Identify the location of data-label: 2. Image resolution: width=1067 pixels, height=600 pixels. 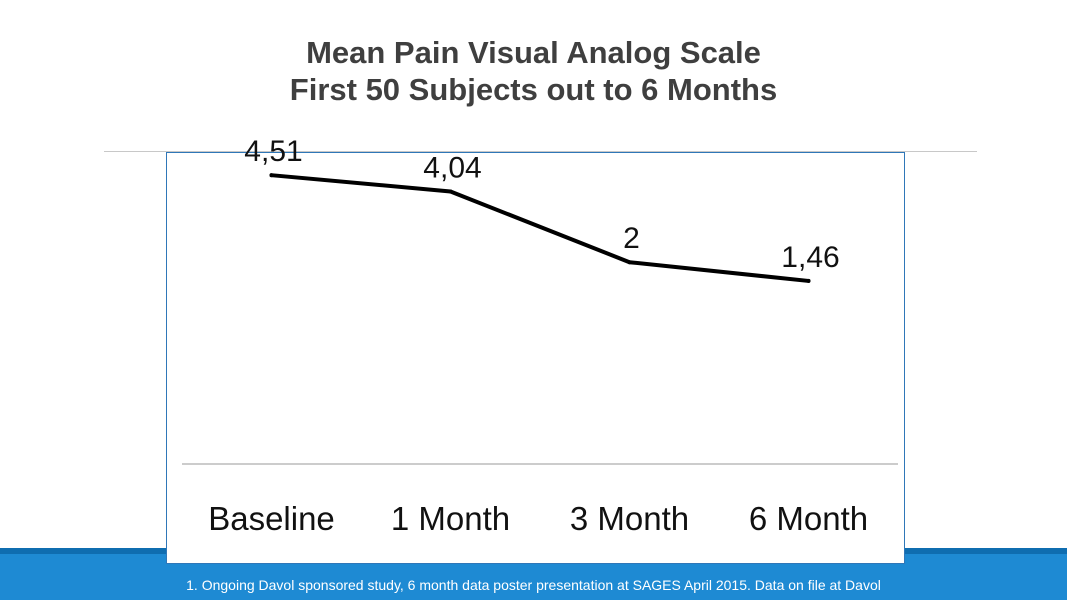
(631, 238).